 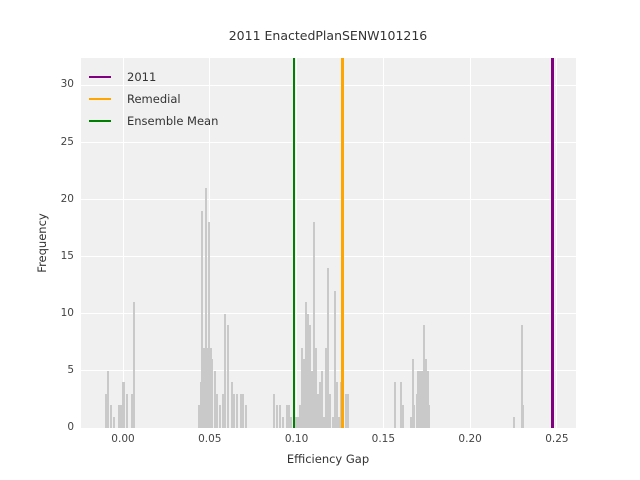 I want to click on x-tick-label: 0.15, so click(x=383, y=439).